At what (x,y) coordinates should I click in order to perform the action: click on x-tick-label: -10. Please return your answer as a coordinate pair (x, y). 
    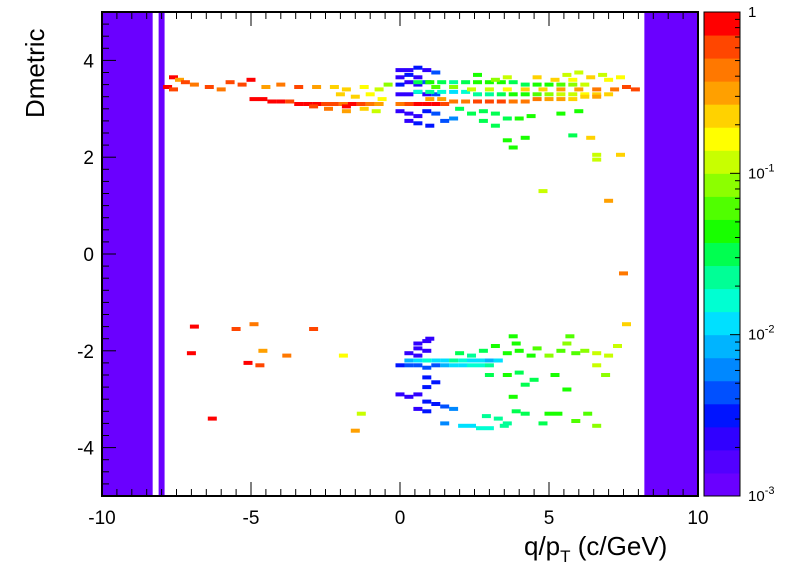
    Looking at the image, I should click on (101, 518).